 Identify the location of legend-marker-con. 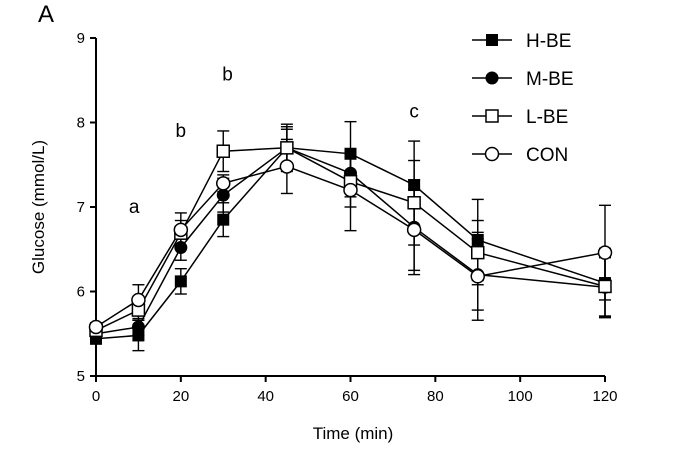
(492, 154).